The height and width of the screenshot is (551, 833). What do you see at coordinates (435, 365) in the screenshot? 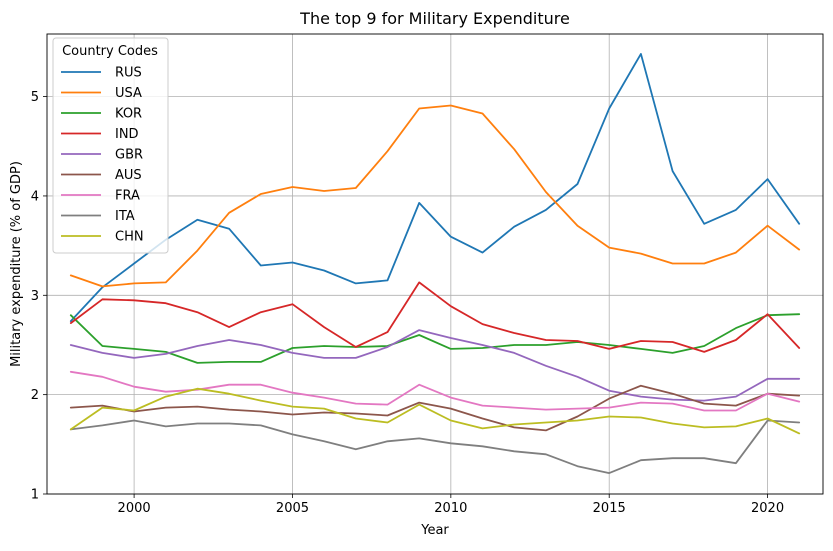
I see `series-line-gbr` at bounding box center [435, 365].